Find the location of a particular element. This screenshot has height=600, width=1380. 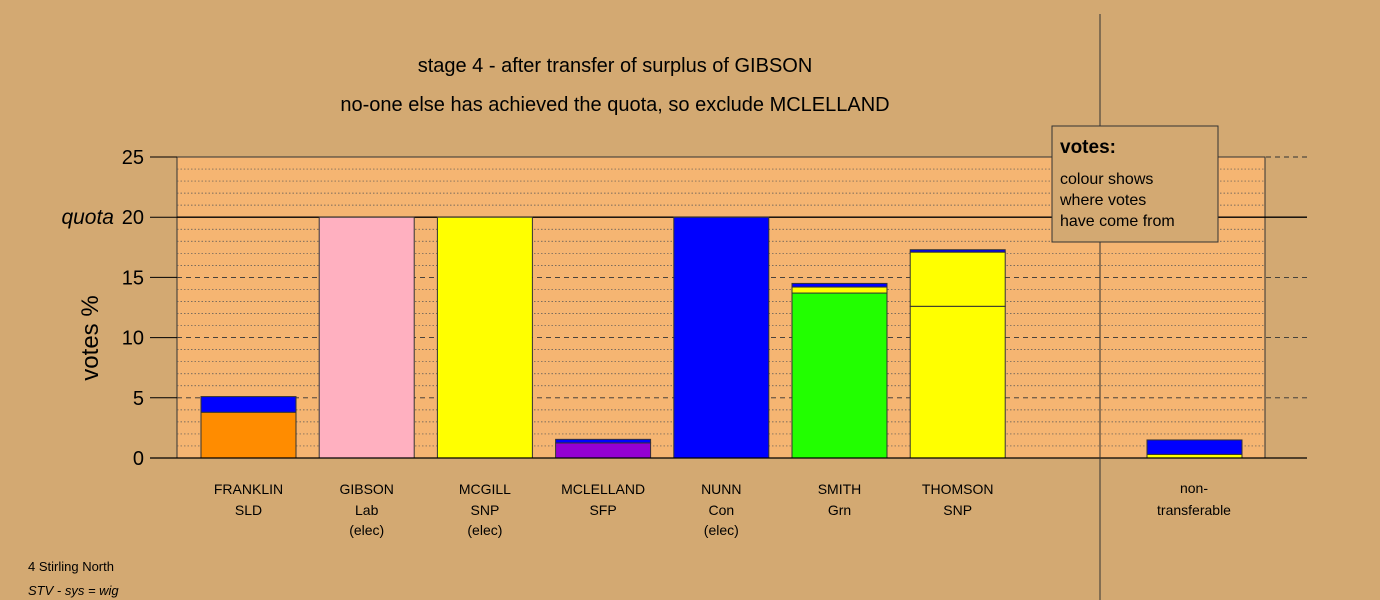

nontransferable-label: non- is located at coordinates (1194, 488).